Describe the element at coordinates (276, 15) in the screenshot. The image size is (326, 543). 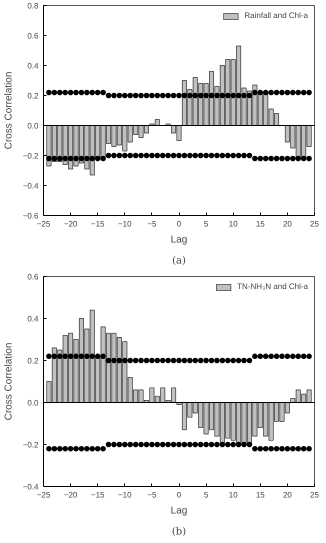
I see `legend-label: Rainfall and Chl-a` at that location.